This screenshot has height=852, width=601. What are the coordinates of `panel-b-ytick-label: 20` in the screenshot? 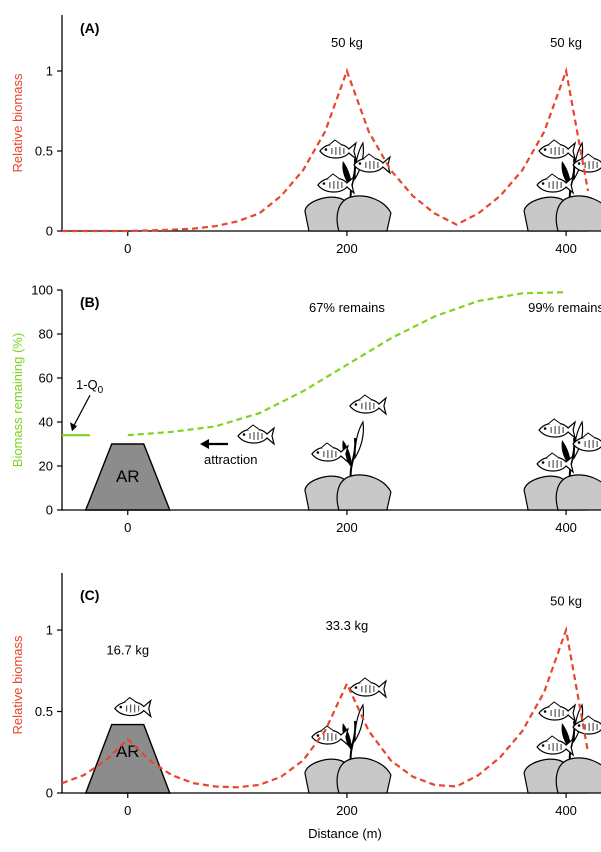 It's located at (46, 466).